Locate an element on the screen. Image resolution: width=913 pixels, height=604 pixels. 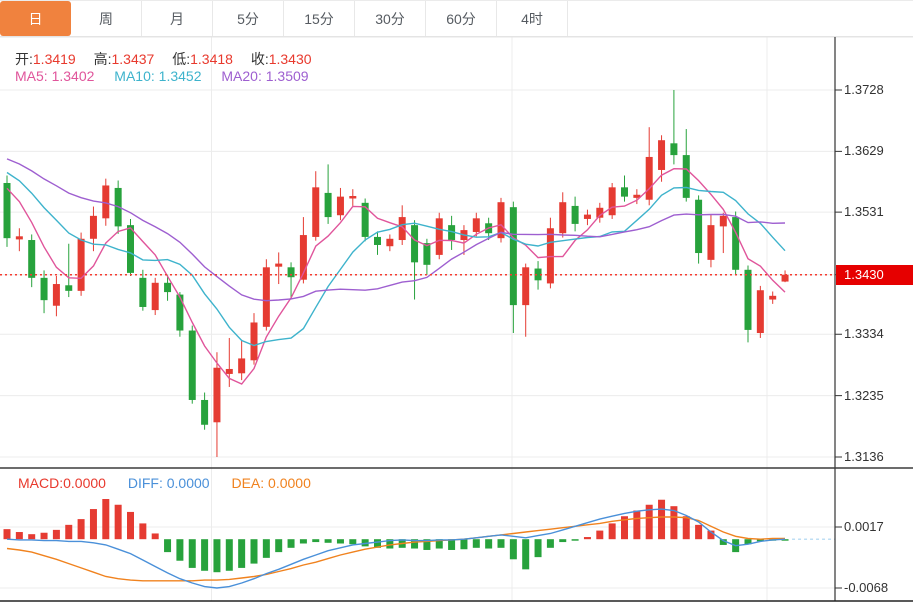
diff-line is located at coordinates (396, 548).